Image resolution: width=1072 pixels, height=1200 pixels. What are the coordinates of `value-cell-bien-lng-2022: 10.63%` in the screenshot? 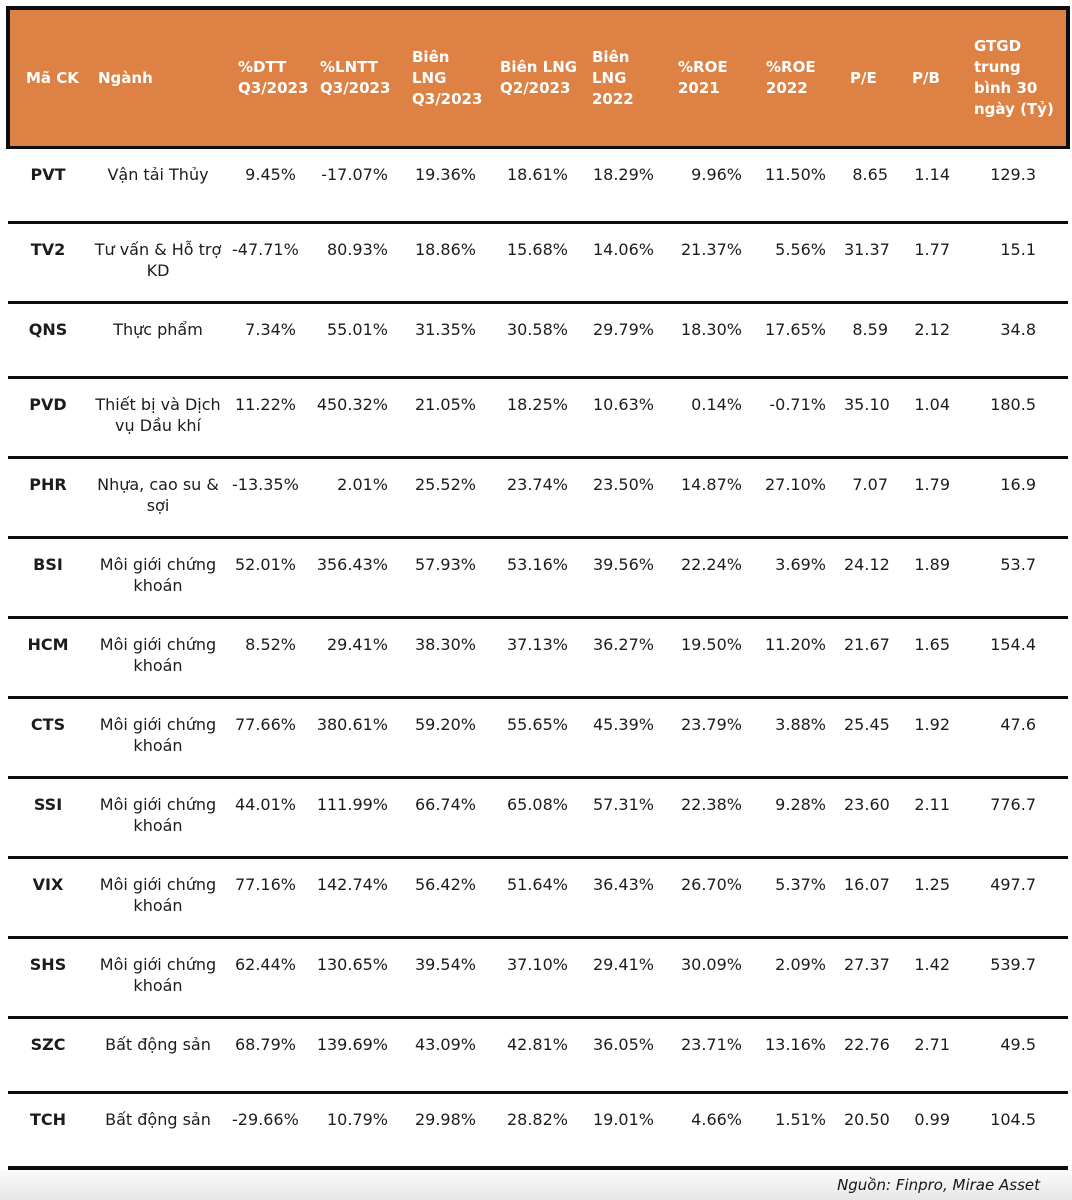 It's located at (625, 418).